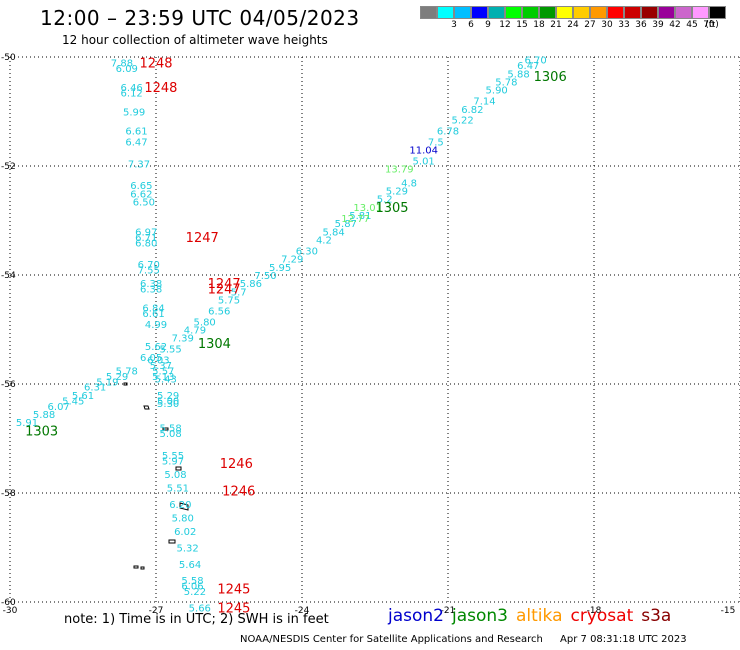 This screenshot has height=650, width=740. I want to click on swh-value: 5.2, so click(385, 200).